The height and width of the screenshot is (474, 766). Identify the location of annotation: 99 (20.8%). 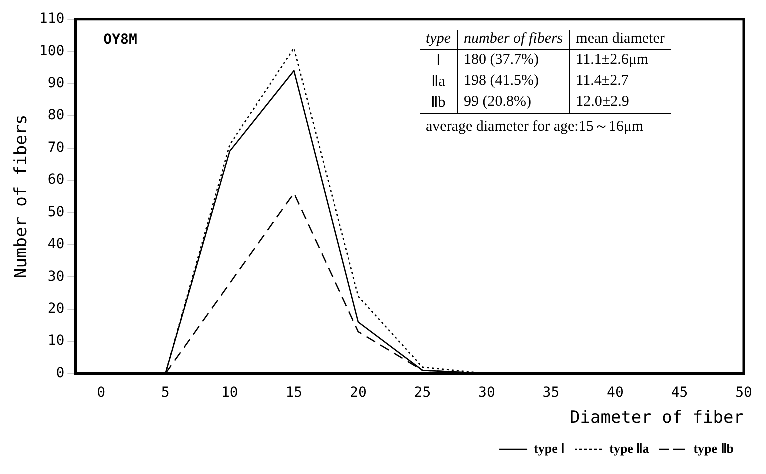
(513, 103).